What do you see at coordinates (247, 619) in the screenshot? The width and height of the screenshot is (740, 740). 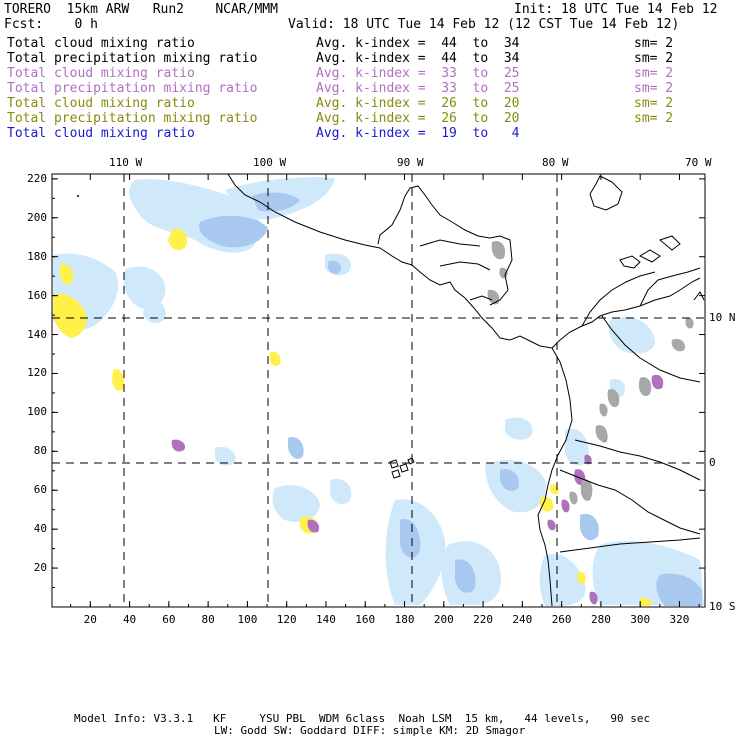 I see `x-tick-label: 100` at bounding box center [247, 619].